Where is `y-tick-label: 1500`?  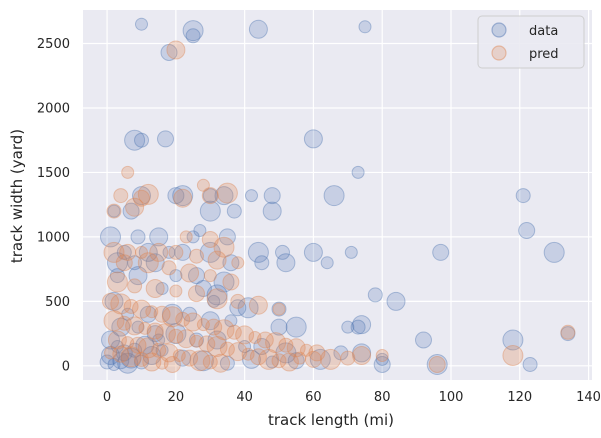 y-tick-label: 1500 is located at coordinates (53, 173).